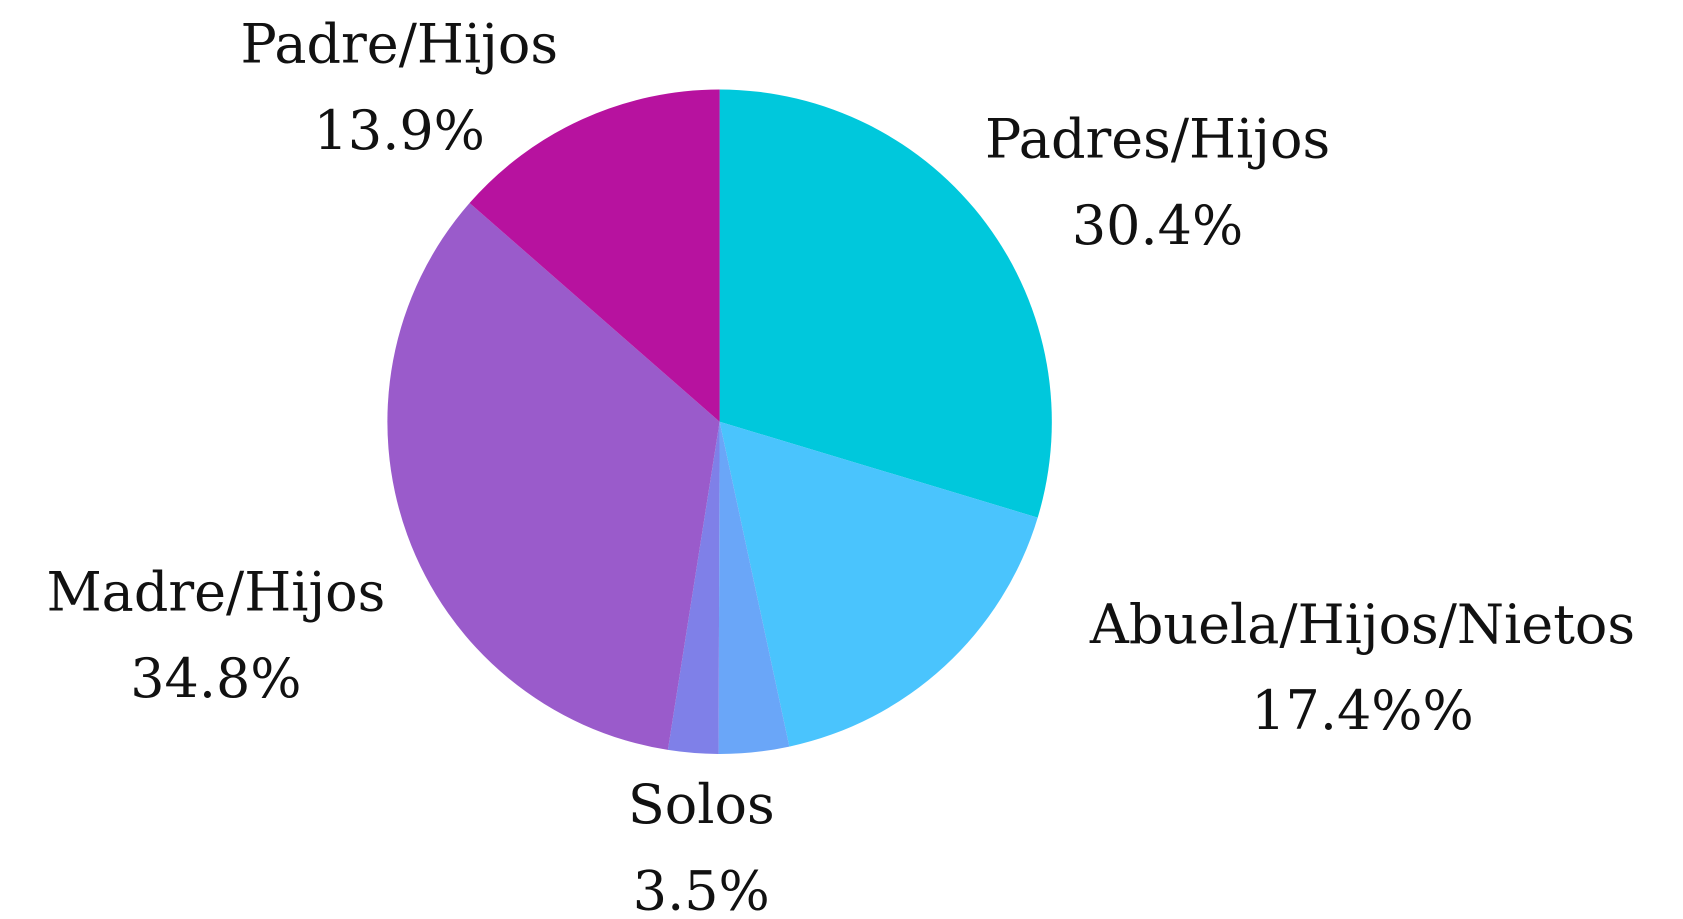 The height and width of the screenshot is (919, 1683). What do you see at coordinates (1157, 225) in the screenshot?
I see `slice-value-label: 30.4%` at bounding box center [1157, 225].